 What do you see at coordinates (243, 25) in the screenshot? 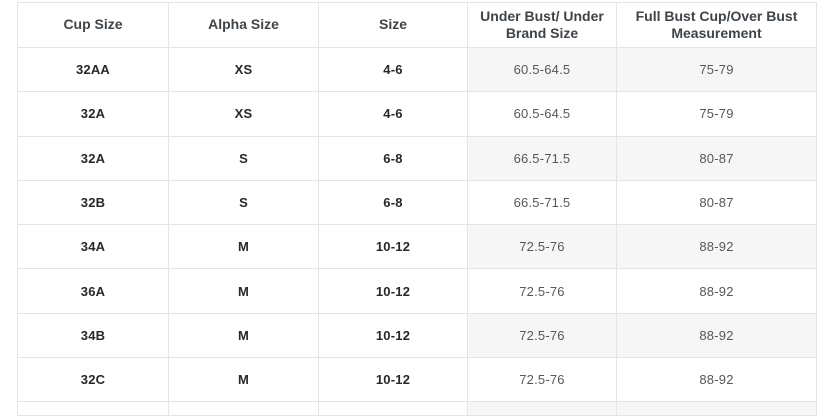
I see `column-header: Alpha Size` at bounding box center [243, 25].